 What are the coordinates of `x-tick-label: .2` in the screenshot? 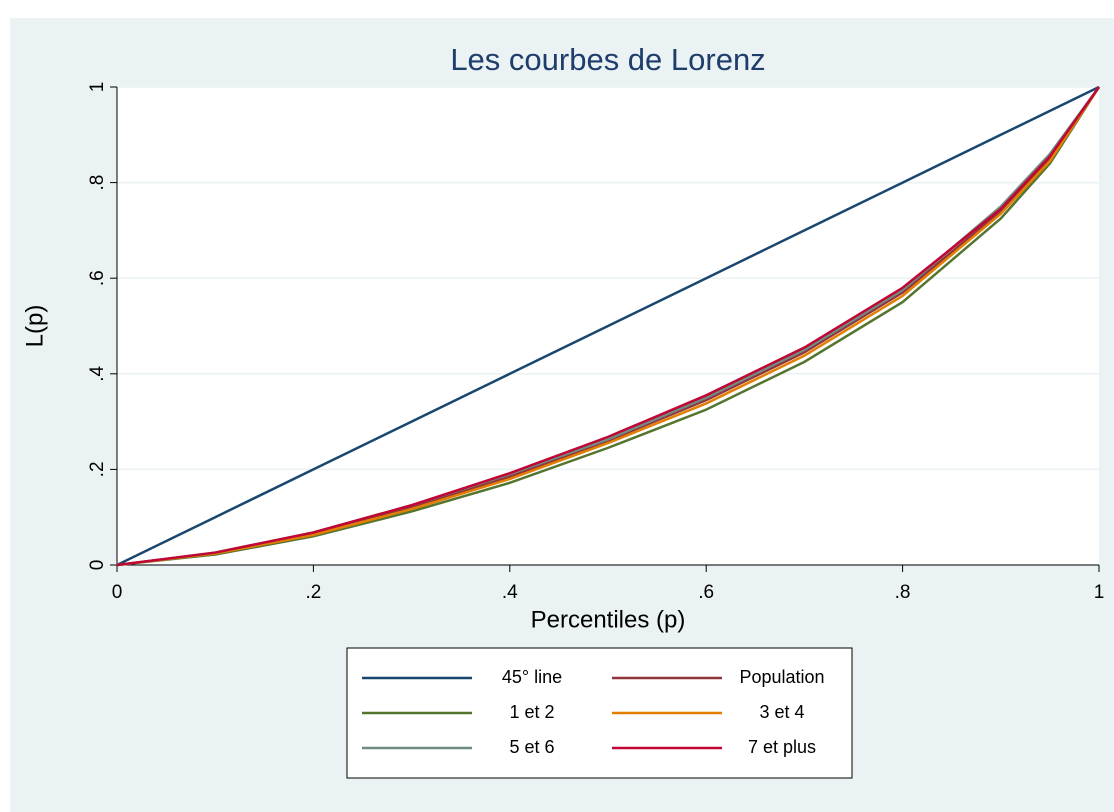 It's located at (313, 592).